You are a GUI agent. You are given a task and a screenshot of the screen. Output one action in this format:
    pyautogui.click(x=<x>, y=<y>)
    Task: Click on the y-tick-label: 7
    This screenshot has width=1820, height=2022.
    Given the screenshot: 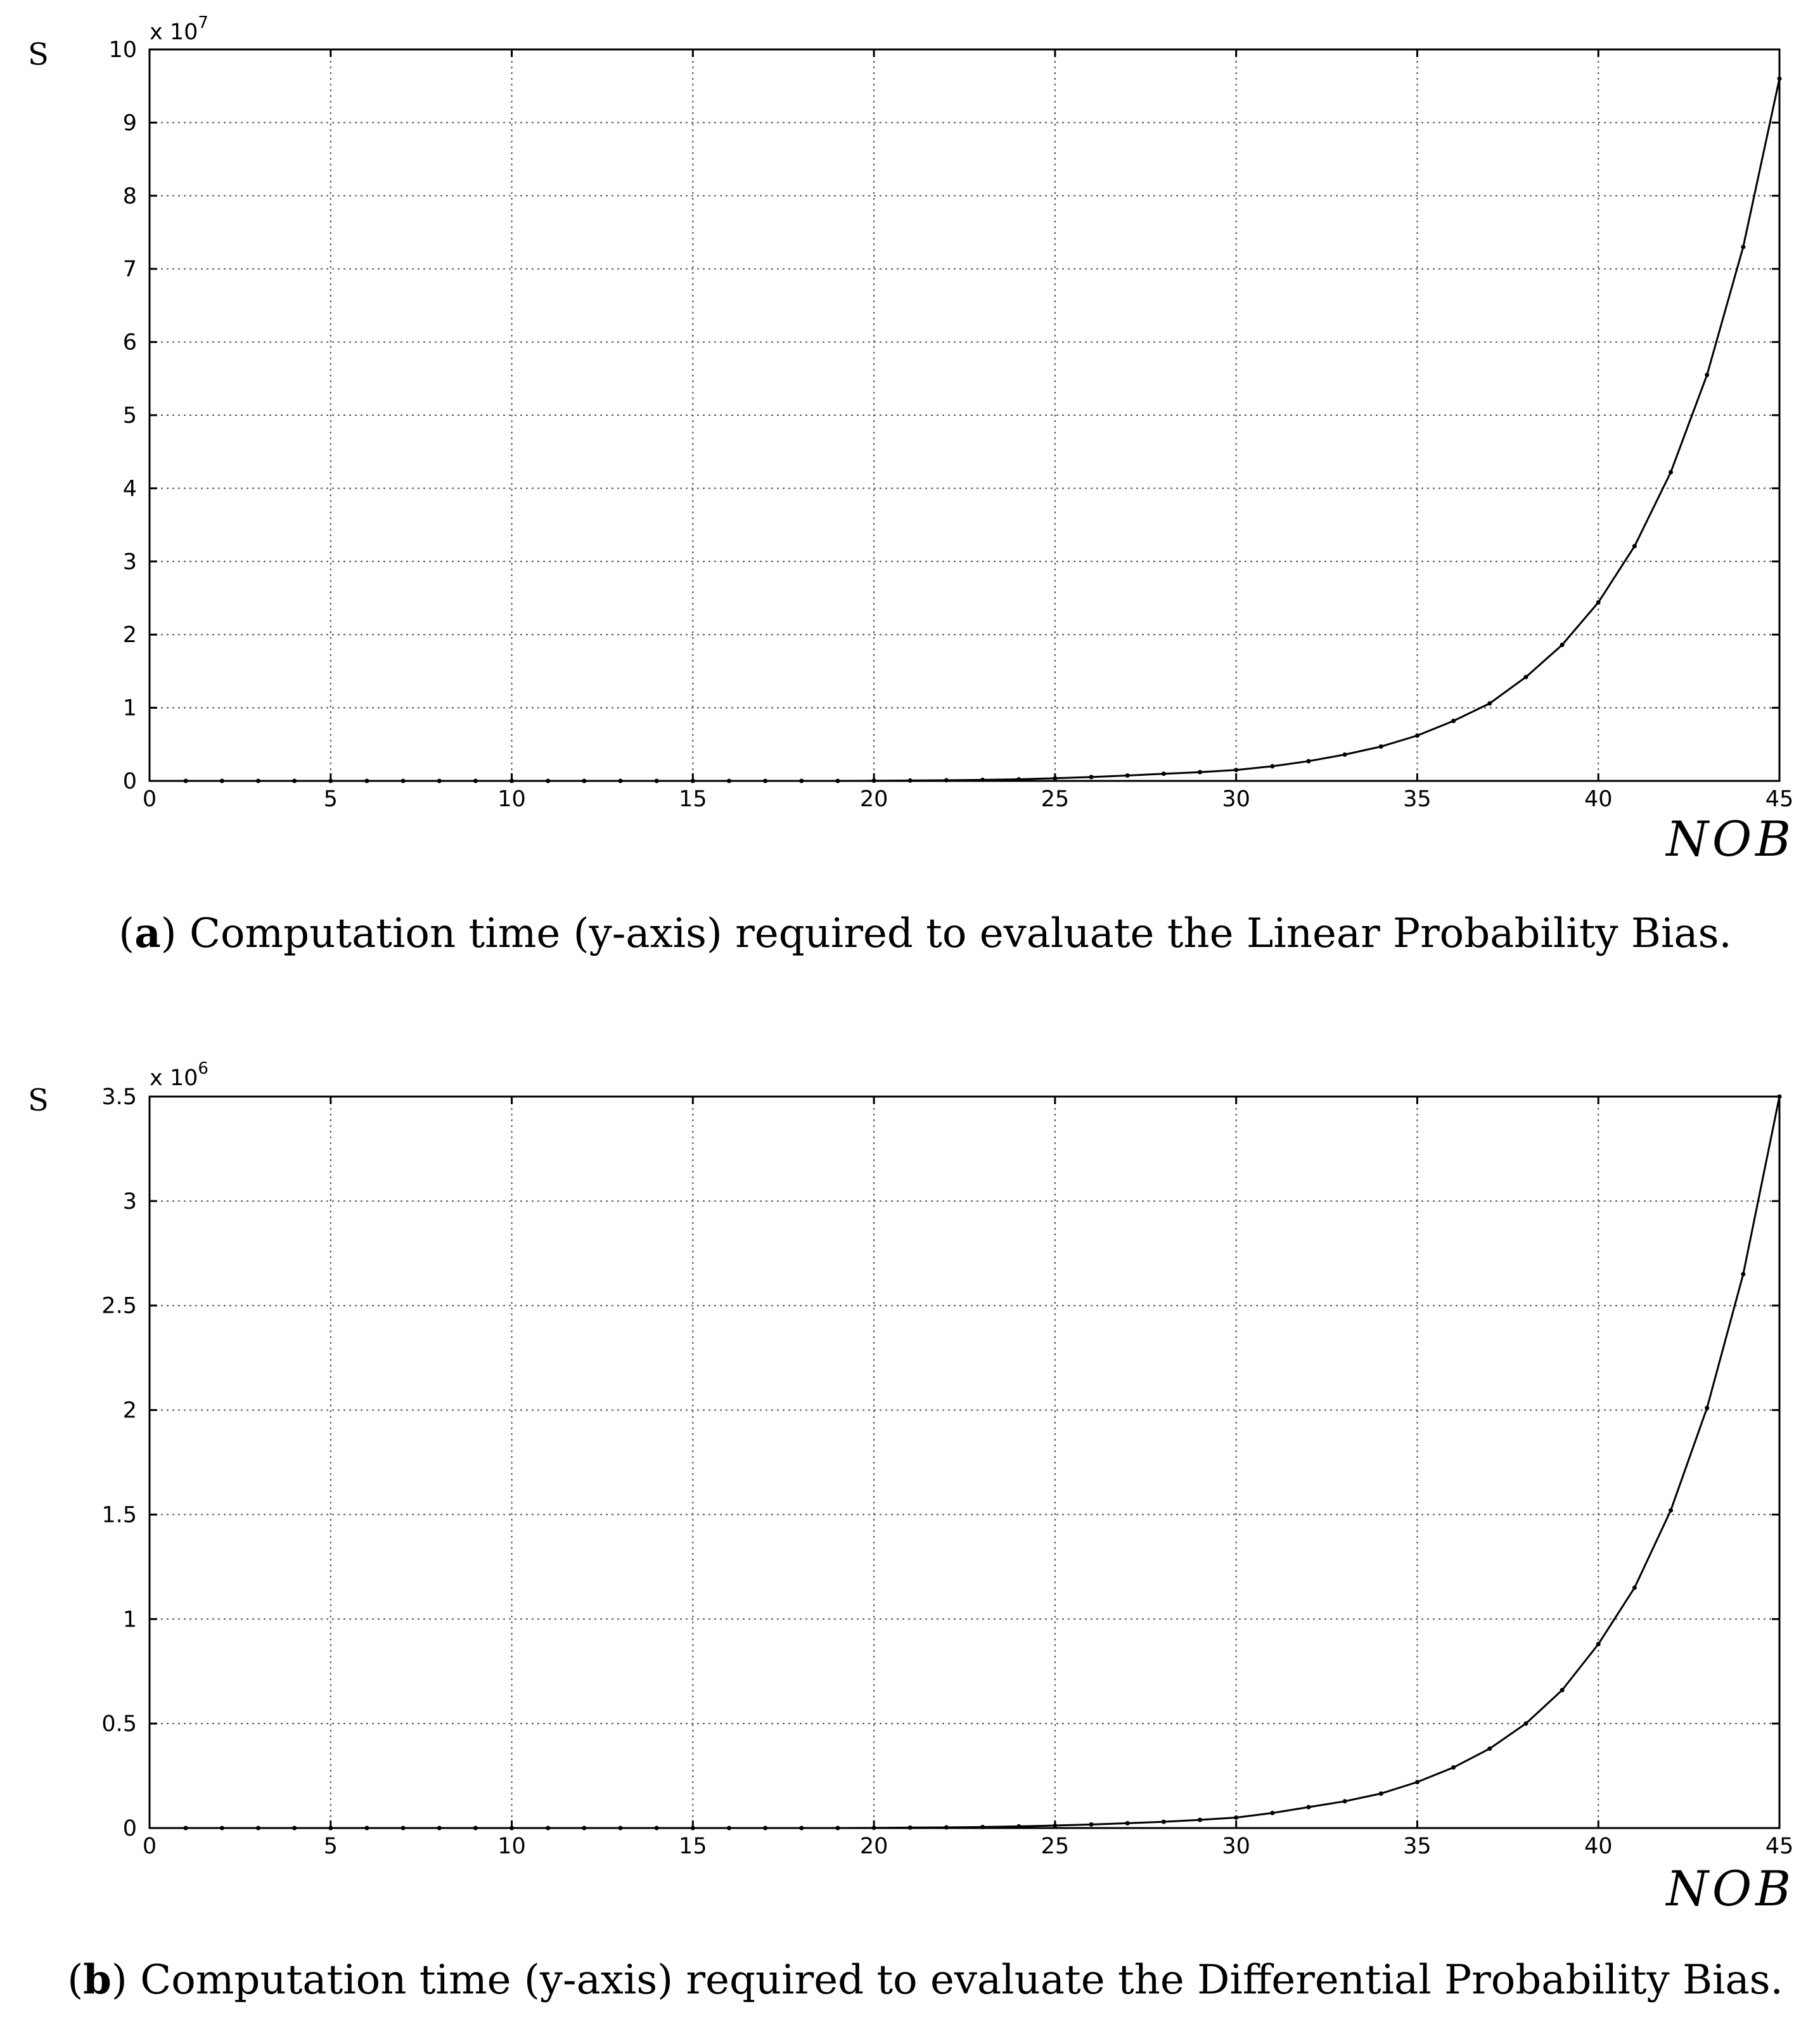 What is the action you would take?
    pyautogui.click(x=130, y=269)
    